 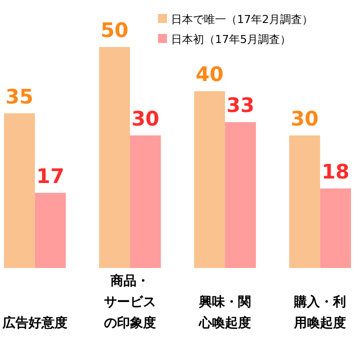 What do you see at coordinates (34, 323) in the screenshot?
I see `x-tick-label: 広告好意度` at bounding box center [34, 323].